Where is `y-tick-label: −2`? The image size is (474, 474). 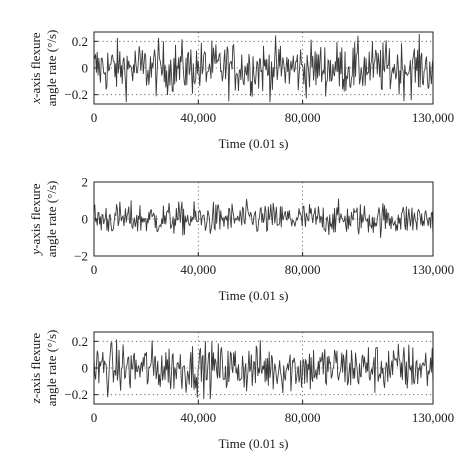 y-tick-label: −2 is located at coordinates (81, 256).